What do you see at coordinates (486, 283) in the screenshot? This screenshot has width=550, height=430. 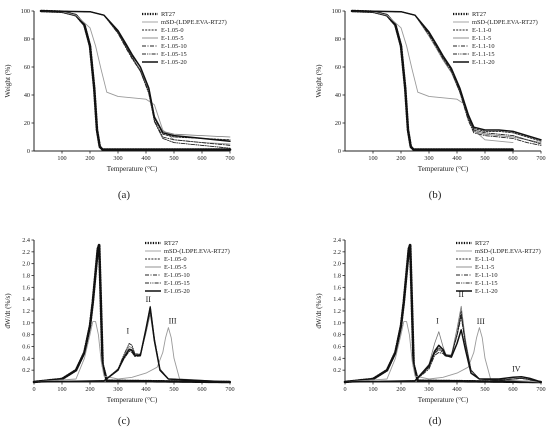 I see `legend-label: E-1.1-15` at bounding box center [486, 283].